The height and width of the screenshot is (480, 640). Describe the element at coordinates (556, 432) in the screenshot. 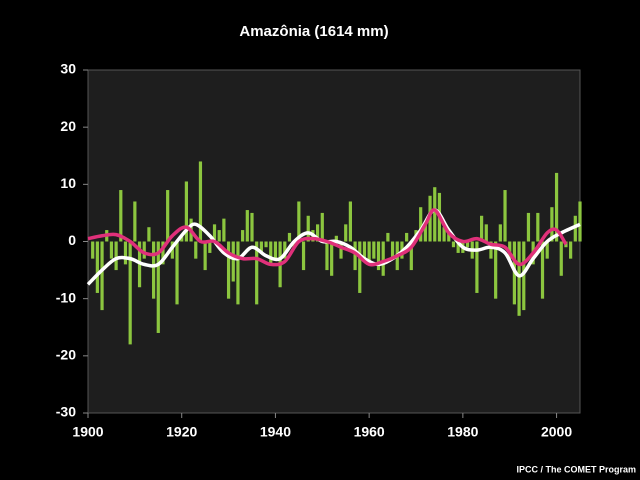

I see `x-tick-label: 2000` at that location.